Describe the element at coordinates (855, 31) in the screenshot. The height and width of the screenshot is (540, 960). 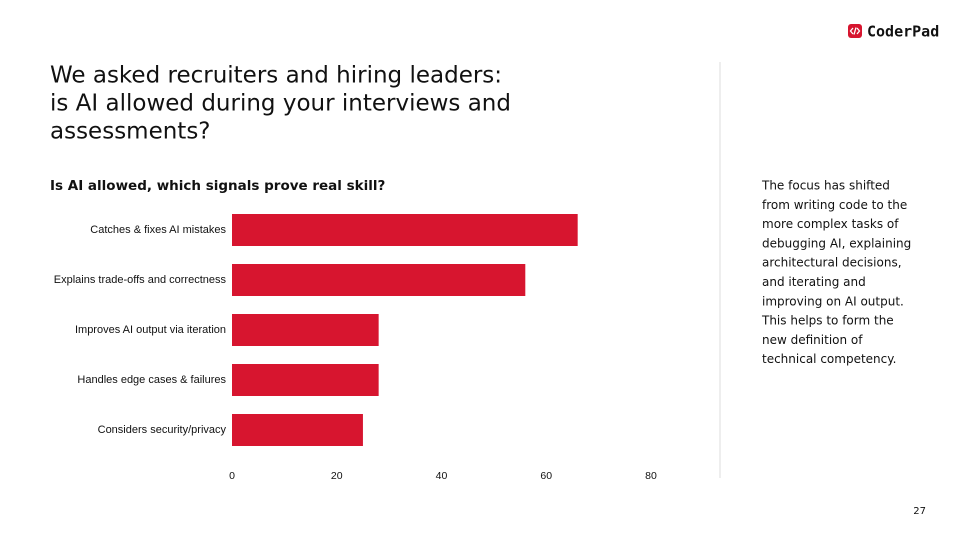
I see `logo-glyph` at that location.